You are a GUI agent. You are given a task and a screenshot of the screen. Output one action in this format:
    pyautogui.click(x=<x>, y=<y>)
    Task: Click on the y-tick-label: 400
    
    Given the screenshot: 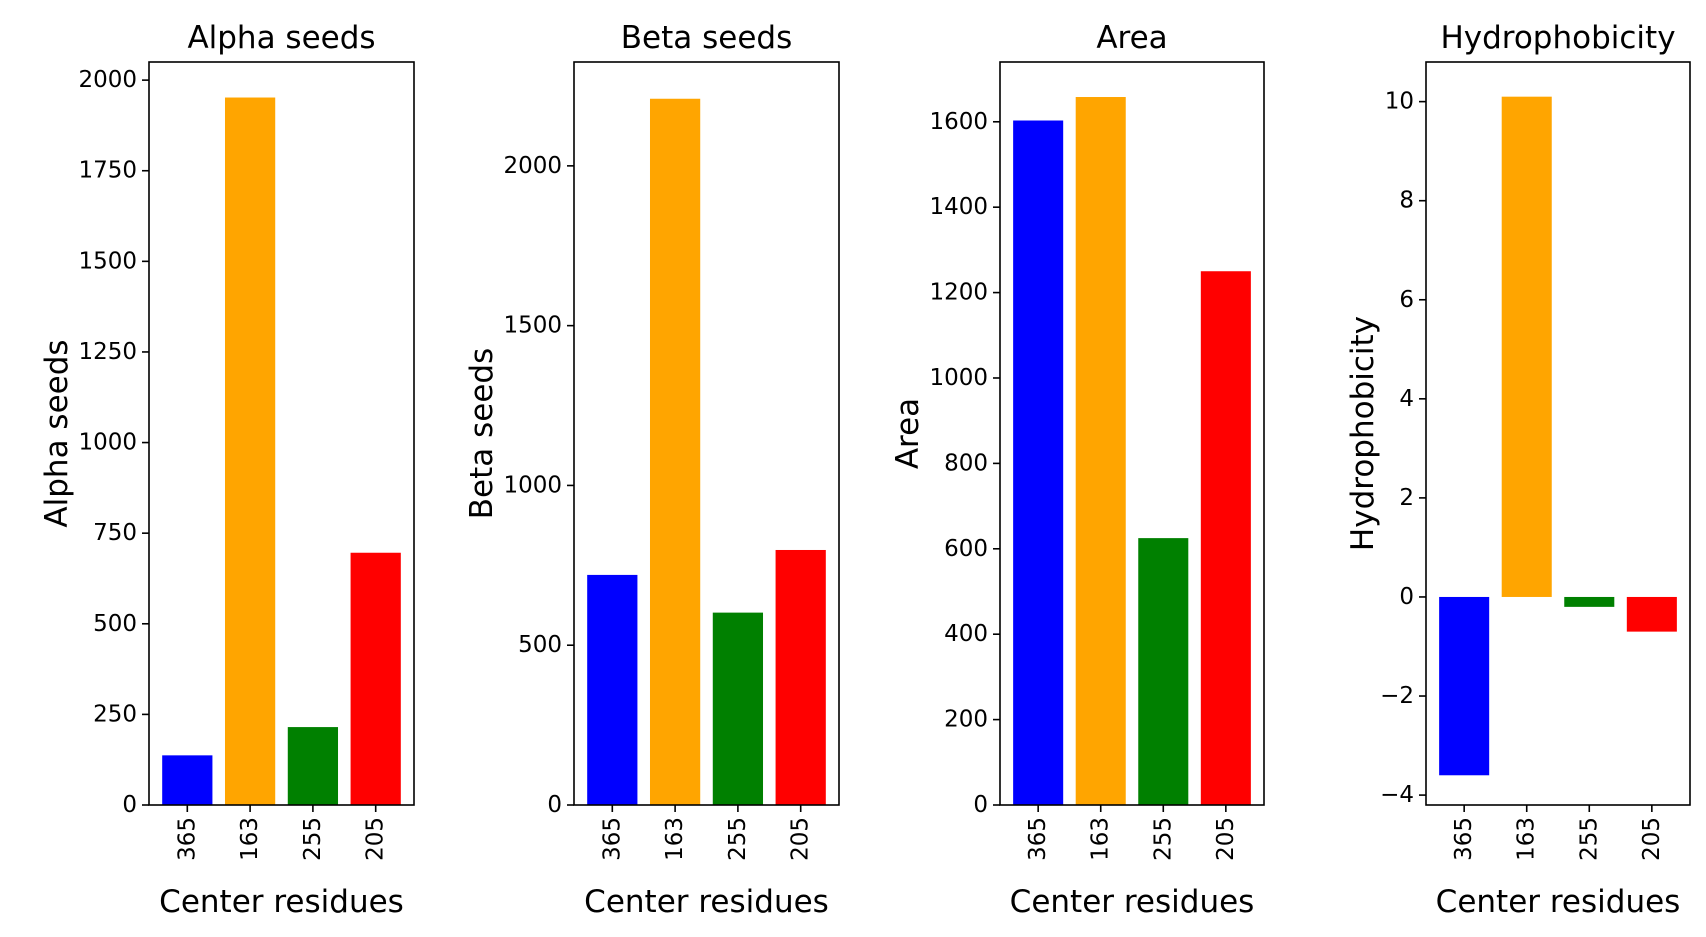 What is the action you would take?
    pyautogui.click(x=966, y=634)
    